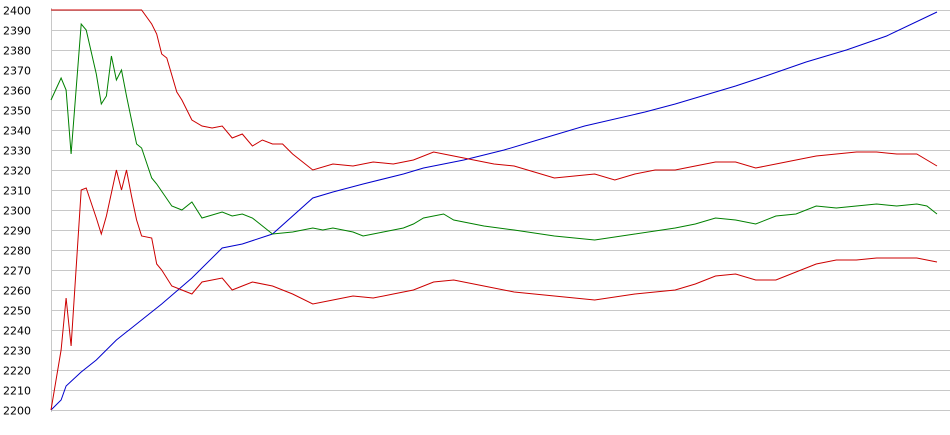 Image resolution: width=950 pixels, height=435 pixels. Describe the element at coordinates (17, 131) in the screenshot. I see `y-tick-label: 2340` at that location.